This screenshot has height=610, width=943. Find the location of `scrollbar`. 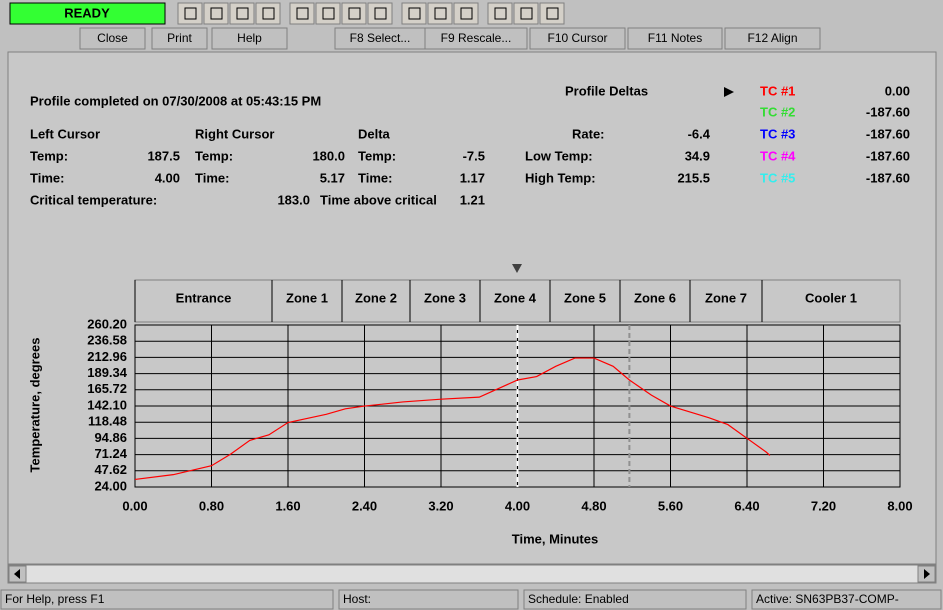

scrollbar is located at coordinates (472, 574).